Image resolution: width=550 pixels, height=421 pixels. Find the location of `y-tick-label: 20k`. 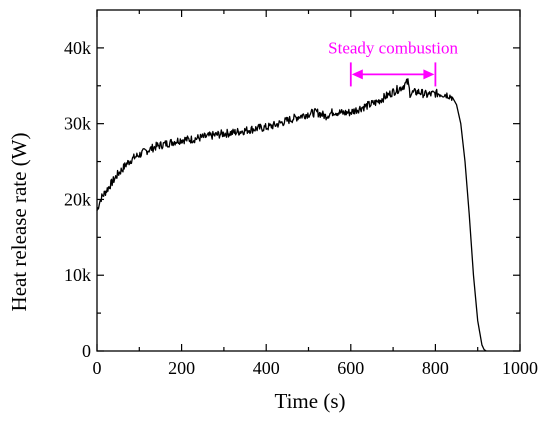

y-tick-label: 20k is located at coordinates (77, 199).